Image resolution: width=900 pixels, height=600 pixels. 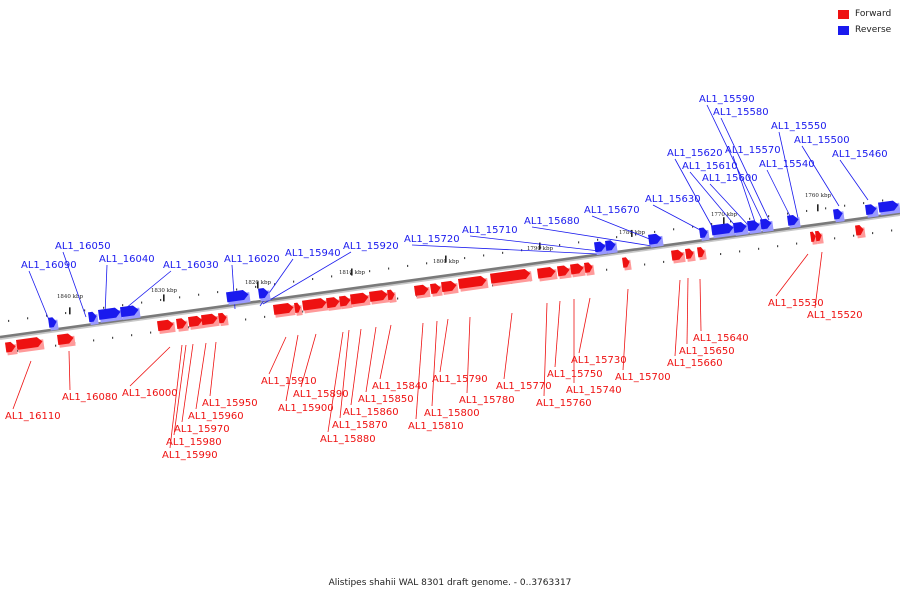 I want to click on reverse-gene-label: AL1_15540, so click(x=787, y=164).